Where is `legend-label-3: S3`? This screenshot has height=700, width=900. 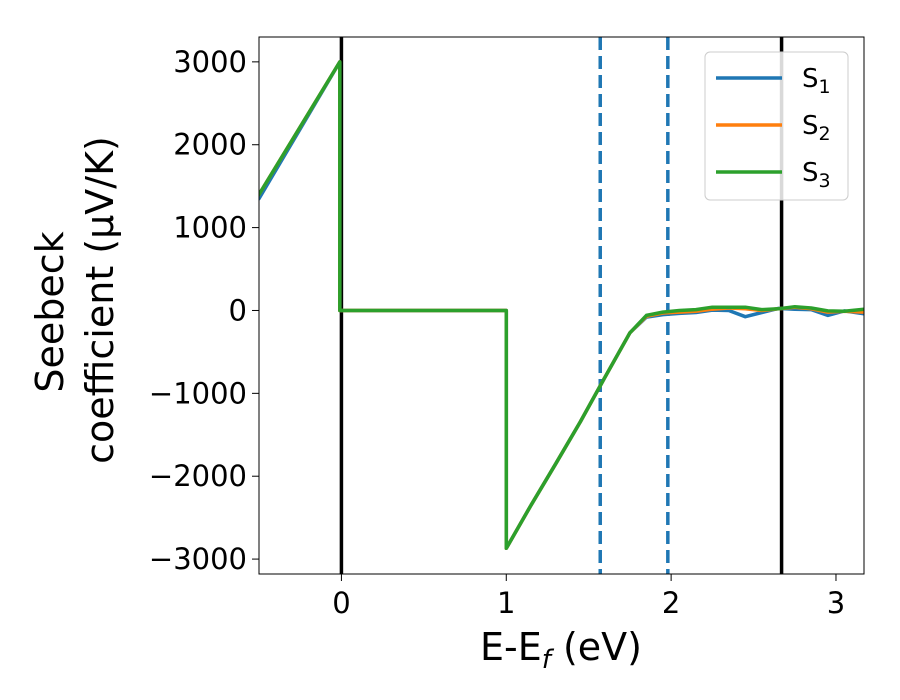
legend-label-3: S3 is located at coordinates (816, 175).